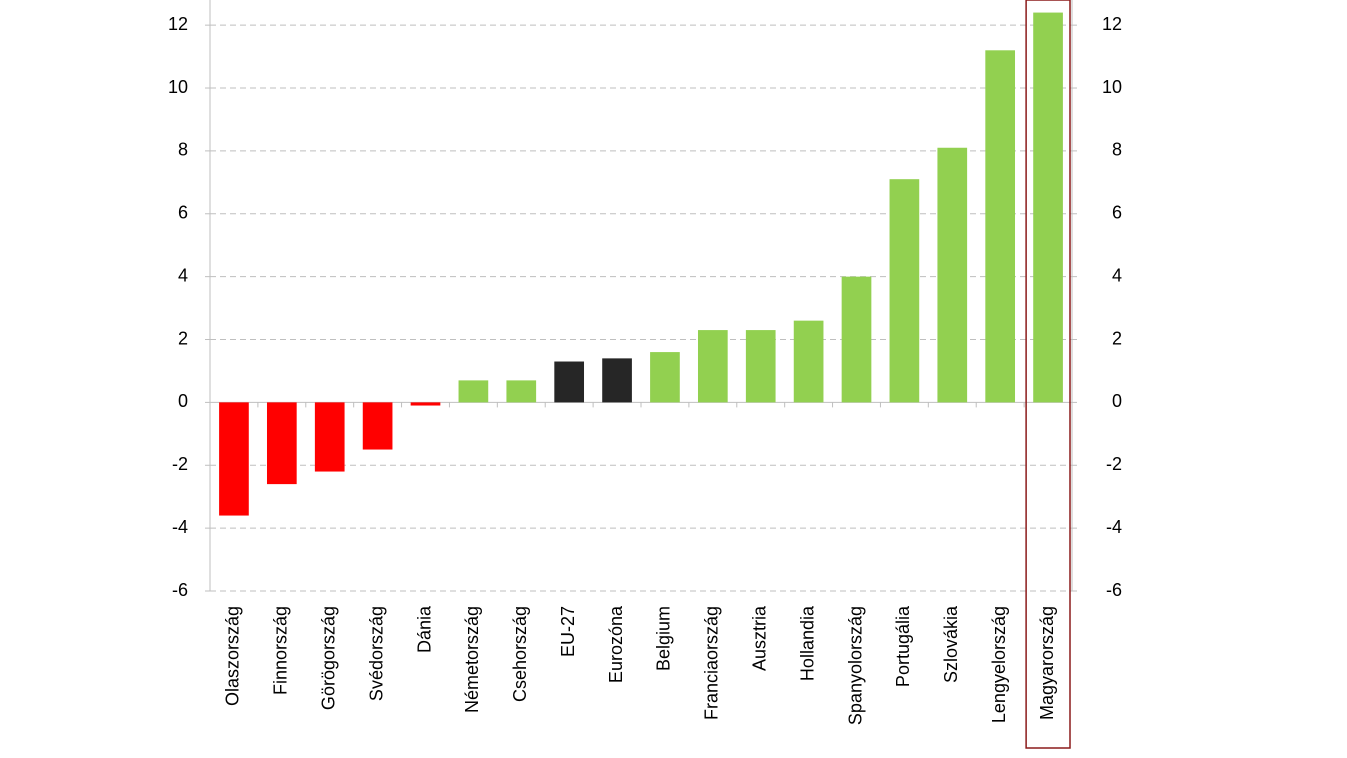 This screenshot has width=1347, height=758. What do you see at coordinates (183, 338) in the screenshot?
I see `y-tick-label: 2` at bounding box center [183, 338].